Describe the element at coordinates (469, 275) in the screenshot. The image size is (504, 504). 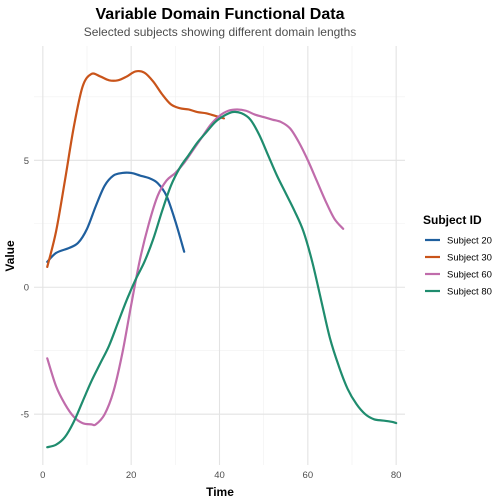
I see `legend-label-subject-60: Subject 60` at that location.